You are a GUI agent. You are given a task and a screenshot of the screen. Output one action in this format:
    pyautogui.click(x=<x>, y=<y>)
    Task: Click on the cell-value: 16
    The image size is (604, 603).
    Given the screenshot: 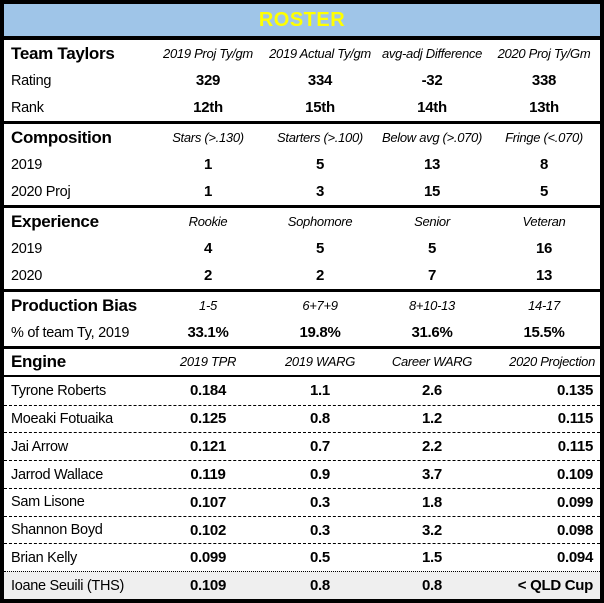 What is the action you would take?
    pyautogui.click(x=544, y=248)
    